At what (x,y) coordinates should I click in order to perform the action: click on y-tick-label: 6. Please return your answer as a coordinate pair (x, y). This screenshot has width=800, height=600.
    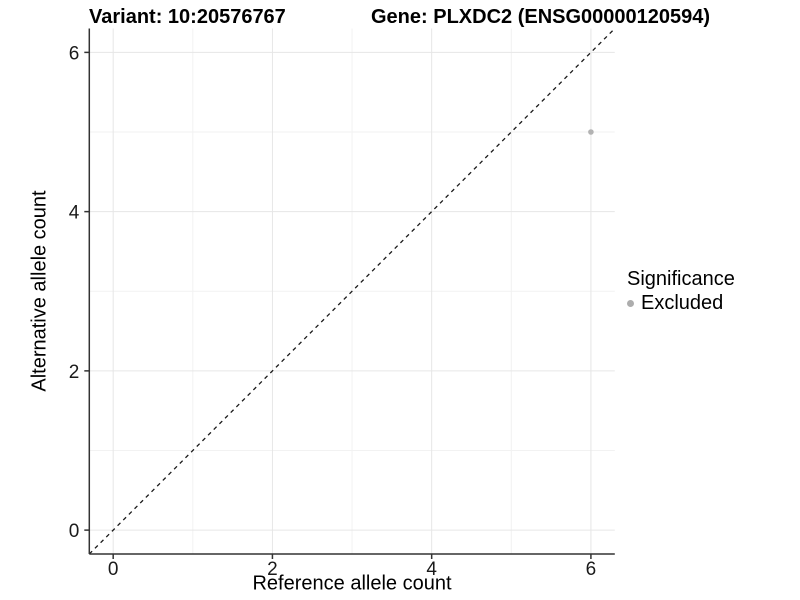
    Looking at the image, I should click on (74, 53).